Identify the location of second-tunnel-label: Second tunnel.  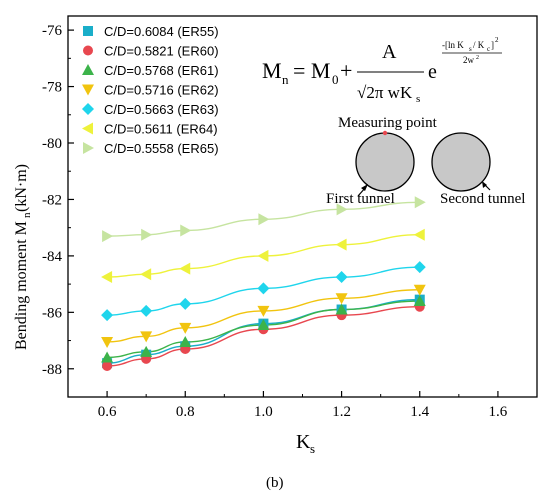
(482, 199).